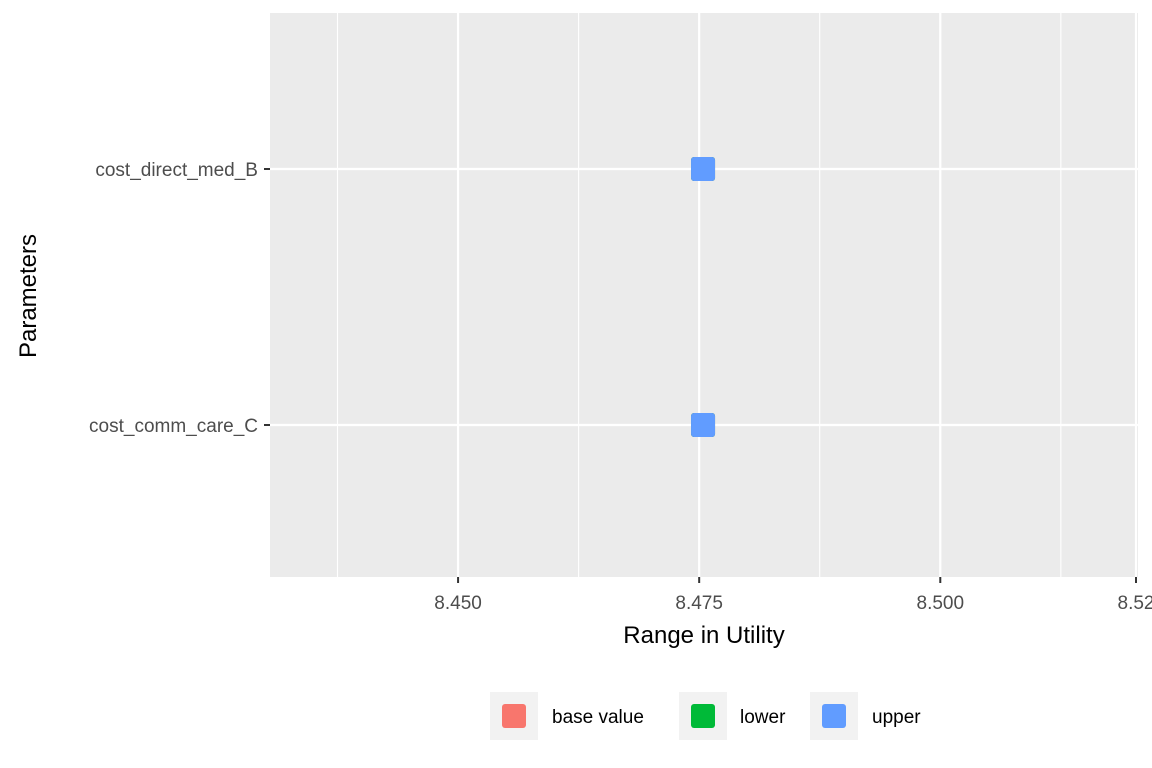 Image resolution: width=1152 pixels, height=768 pixels. What do you see at coordinates (763, 717) in the screenshot?
I see `legend-label: lower` at bounding box center [763, 717].